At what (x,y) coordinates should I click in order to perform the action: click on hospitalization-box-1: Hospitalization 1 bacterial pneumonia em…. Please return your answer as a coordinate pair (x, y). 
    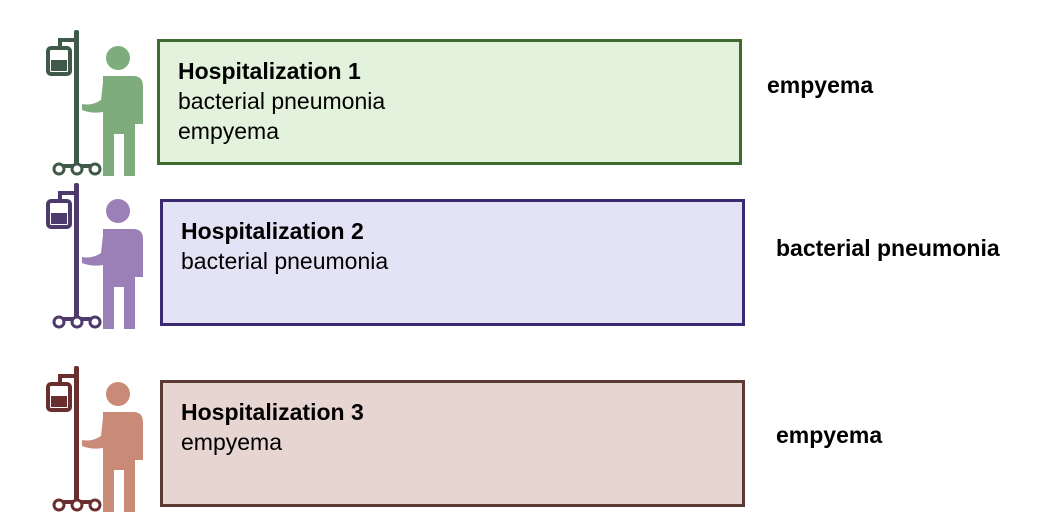
    Looking at the image, I should click on (449, 102).